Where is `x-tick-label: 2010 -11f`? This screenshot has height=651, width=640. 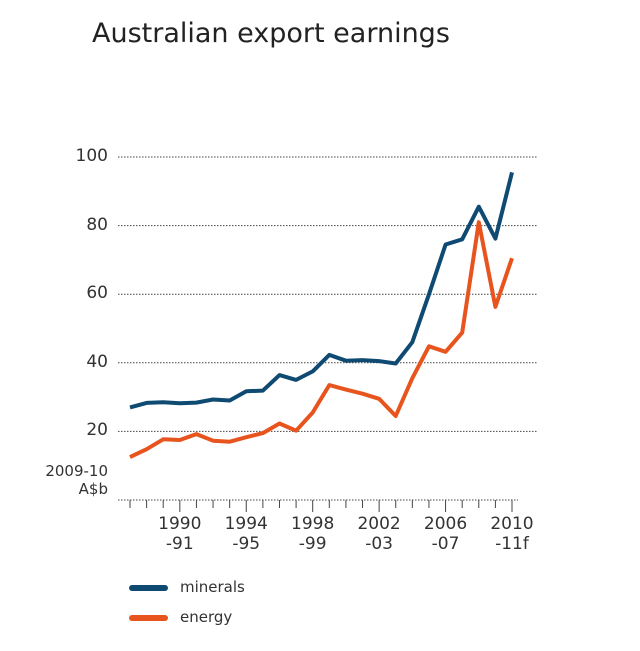
x-tick-label: 2010 -11f is located at coordinates (512, 534).